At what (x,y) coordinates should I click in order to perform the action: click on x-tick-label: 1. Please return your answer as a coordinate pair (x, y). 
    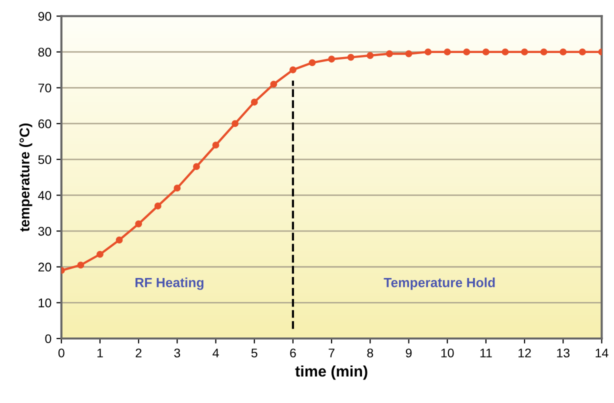
    Looking at the image, I should click on (100, 353).